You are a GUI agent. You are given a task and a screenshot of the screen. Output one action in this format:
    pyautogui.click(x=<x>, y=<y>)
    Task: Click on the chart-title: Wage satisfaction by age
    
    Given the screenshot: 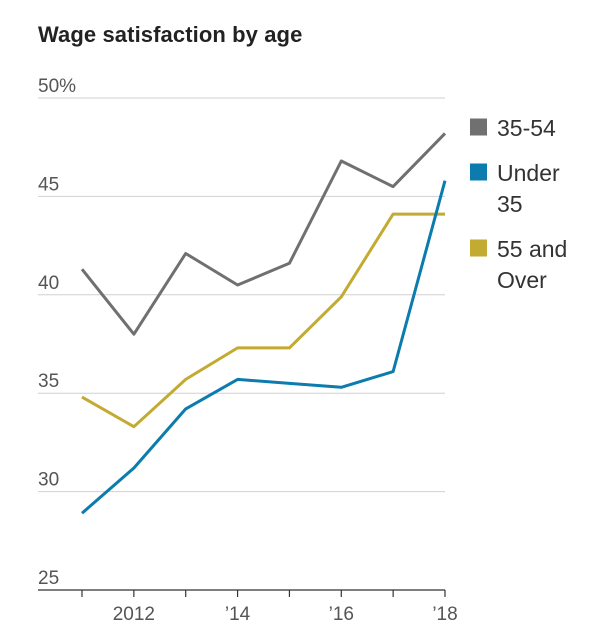 What is the action you would take?
    pyautogui.click(x=170, y=34)
    